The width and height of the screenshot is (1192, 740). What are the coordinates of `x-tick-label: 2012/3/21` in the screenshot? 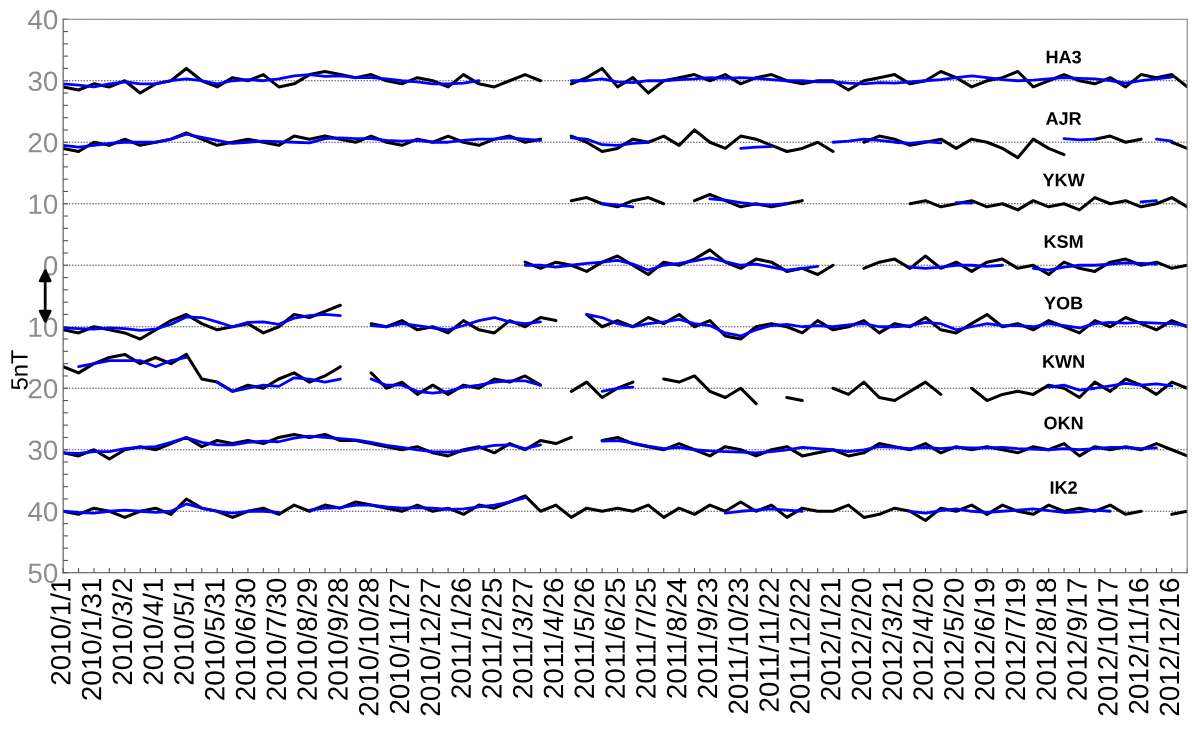 It's located at (892, 639).